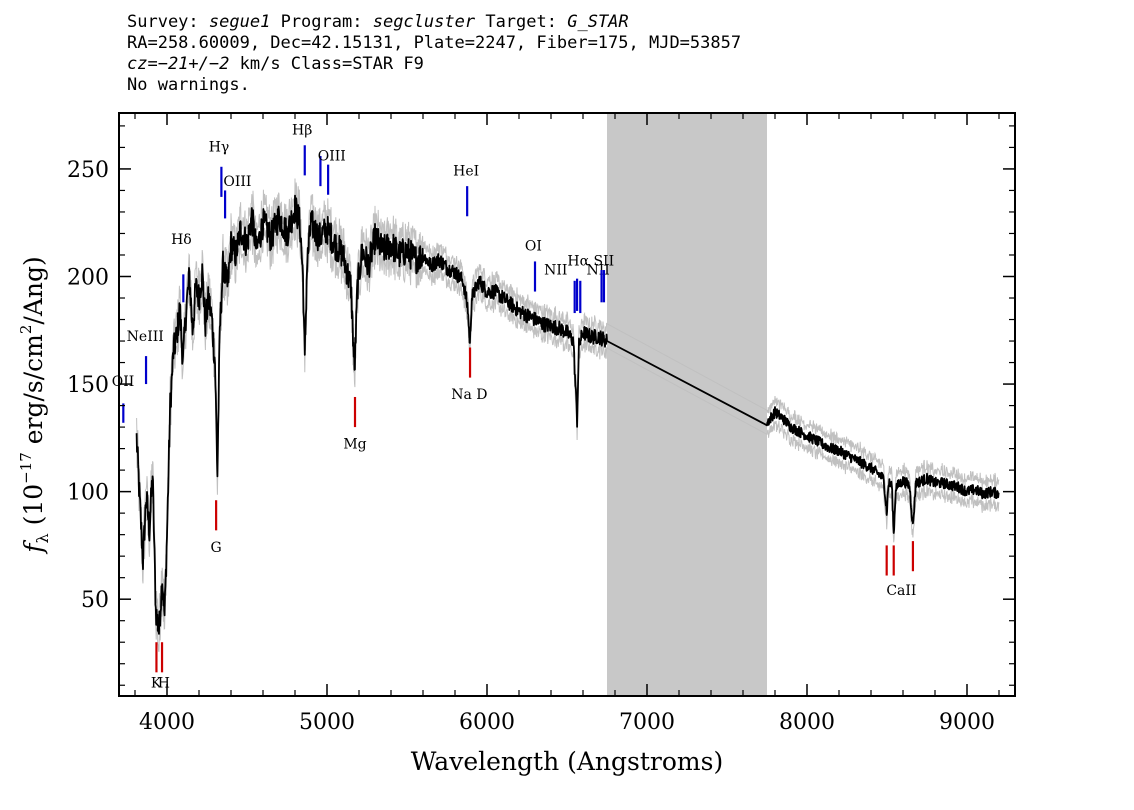  Describe the element at coordinates (181, 240) in the screenshot. I see `emission-line-label-2: Hδ` at that location.